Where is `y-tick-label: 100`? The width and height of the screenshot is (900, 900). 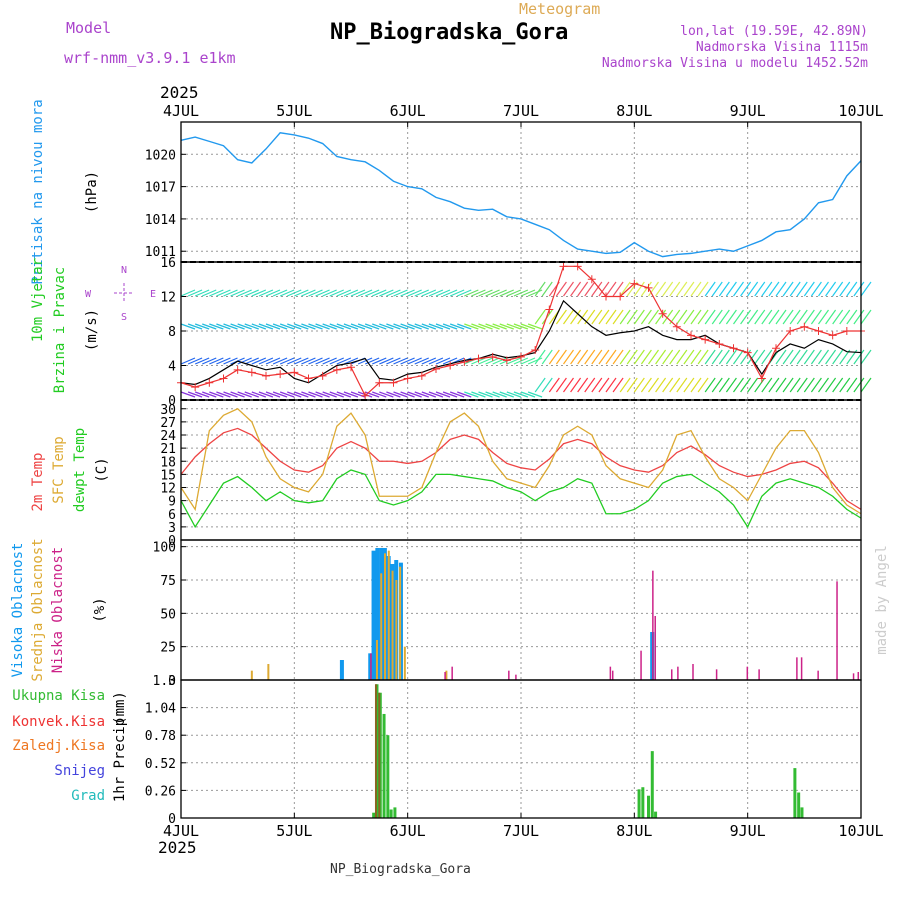
y-tick-label: 100 is located at coordinates (164, 548).